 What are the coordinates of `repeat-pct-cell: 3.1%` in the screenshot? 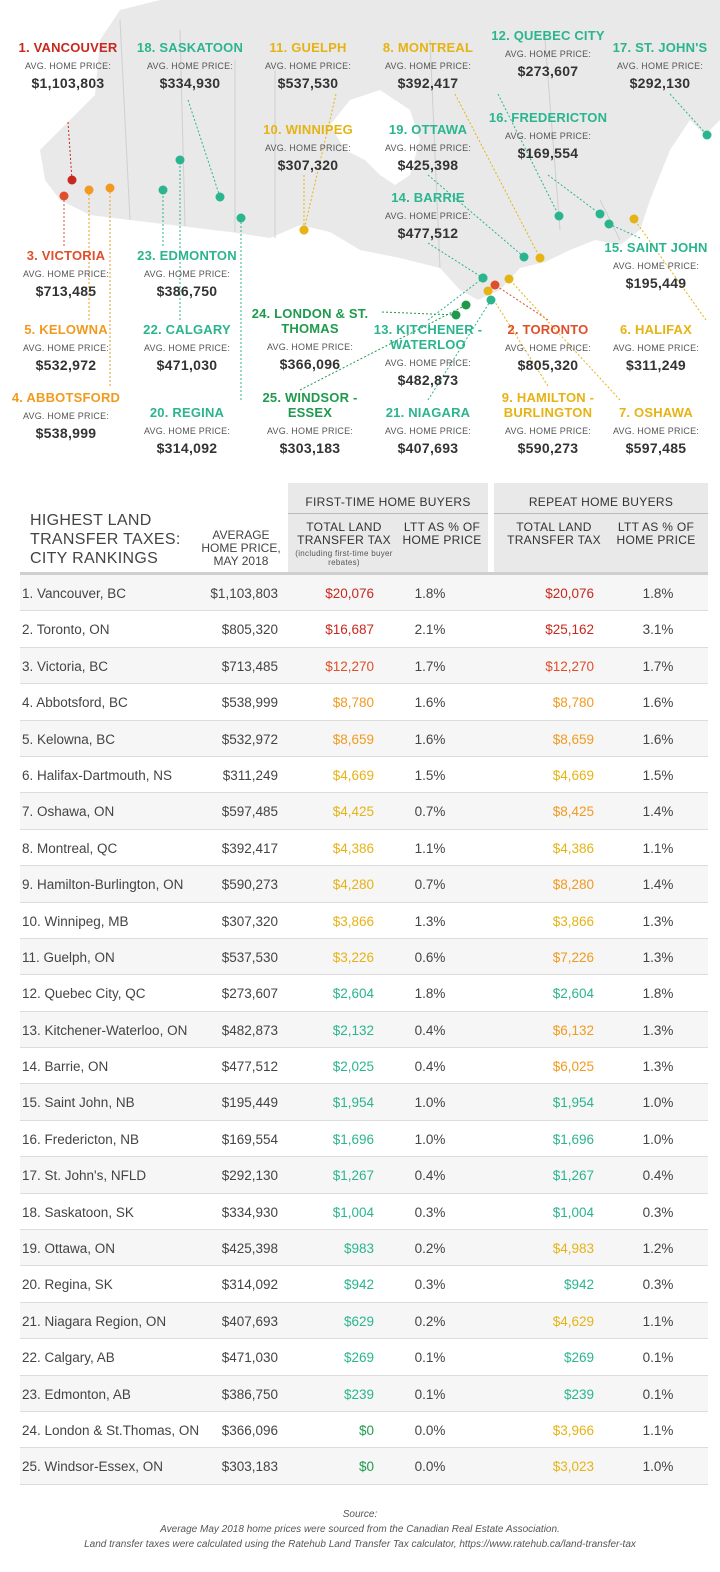 It's located at (658, 630).